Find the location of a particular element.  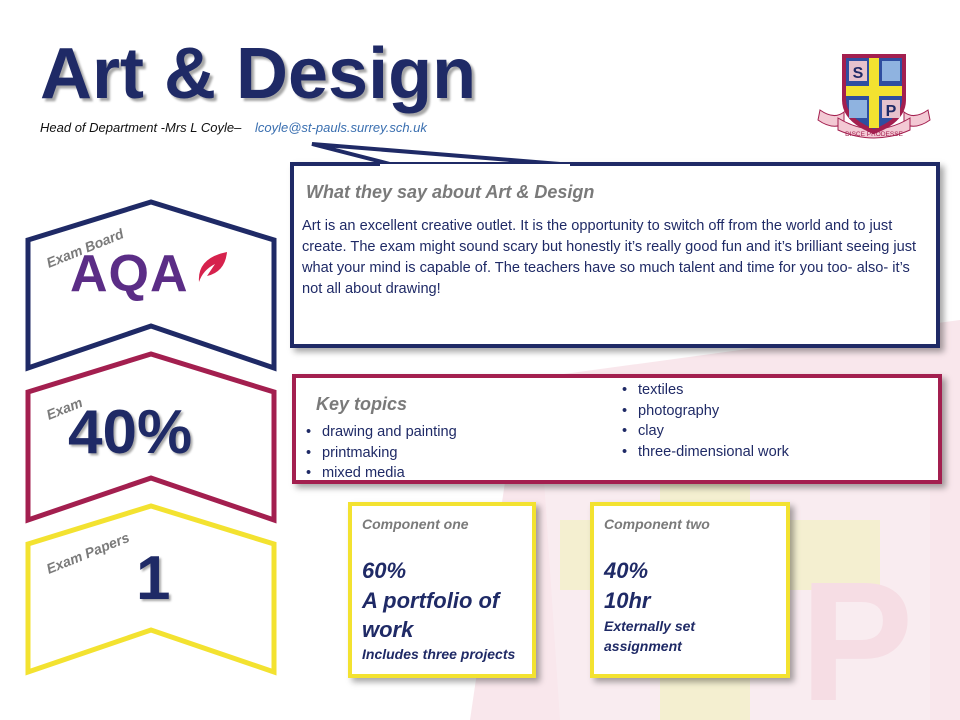

logo-letter-p: P is located at coordinates (891, 111).